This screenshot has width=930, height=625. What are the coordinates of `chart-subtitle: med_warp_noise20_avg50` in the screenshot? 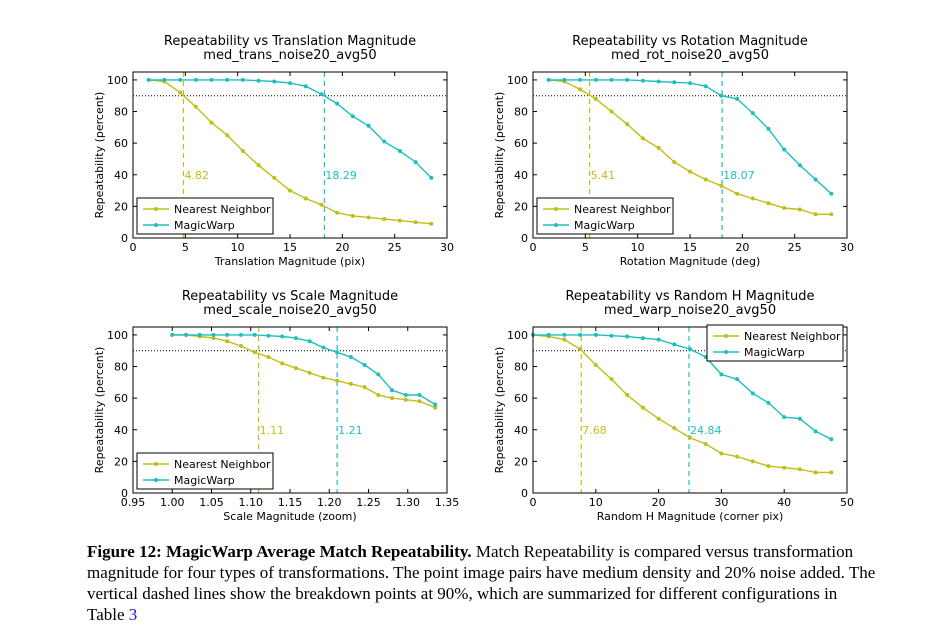 It's located at (690, 310).